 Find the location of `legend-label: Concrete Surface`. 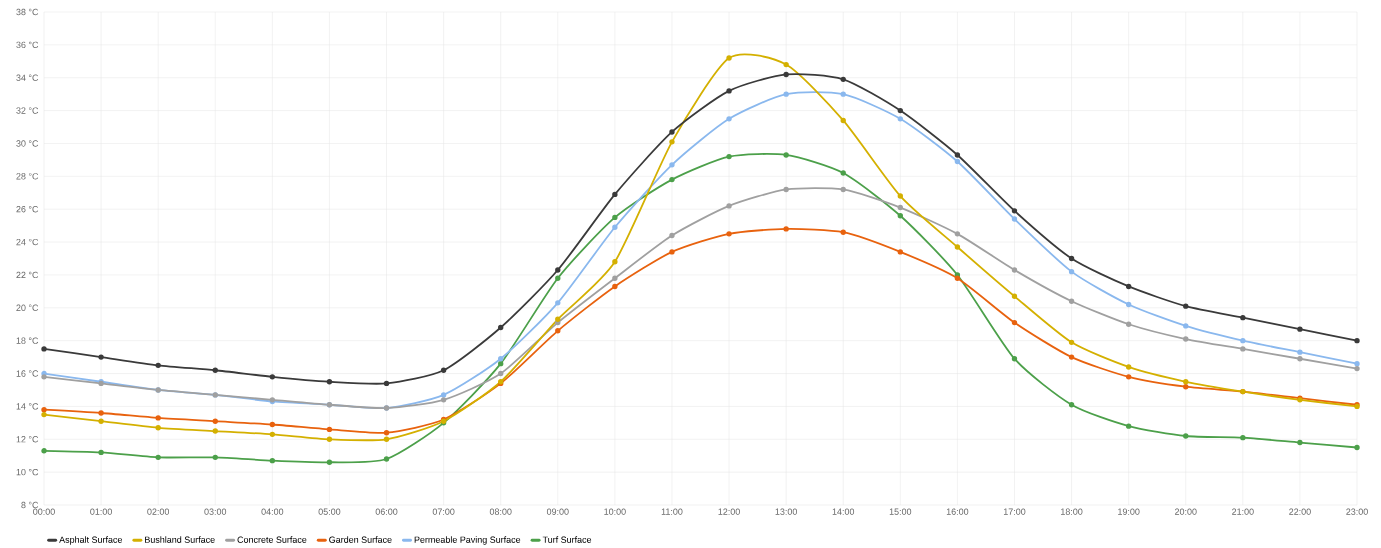

legend-label: Concrete Surface is located at coordinates (272, 539).